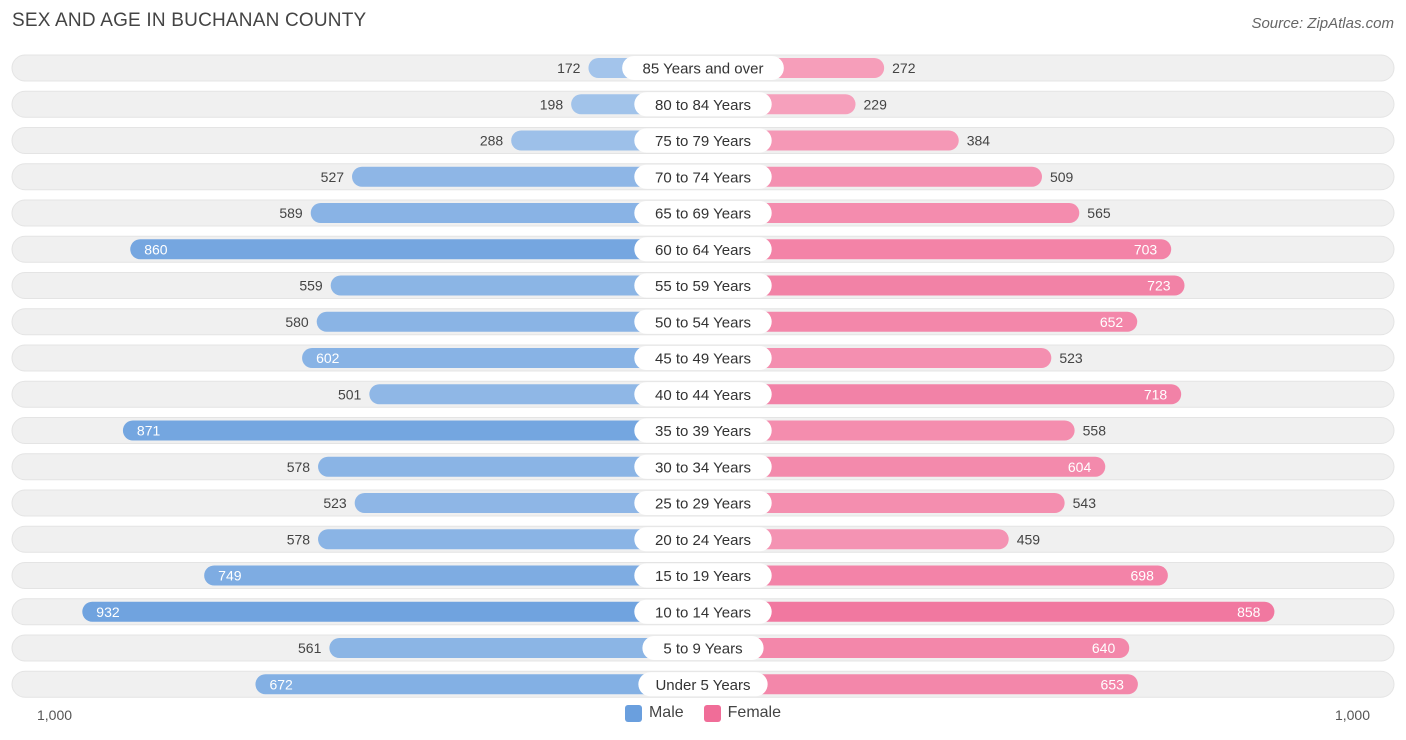  What do you see at coordinates (1029, 539) in the screenshot?
I see `value-label-female: 459` at bounding box center [1029, 539].